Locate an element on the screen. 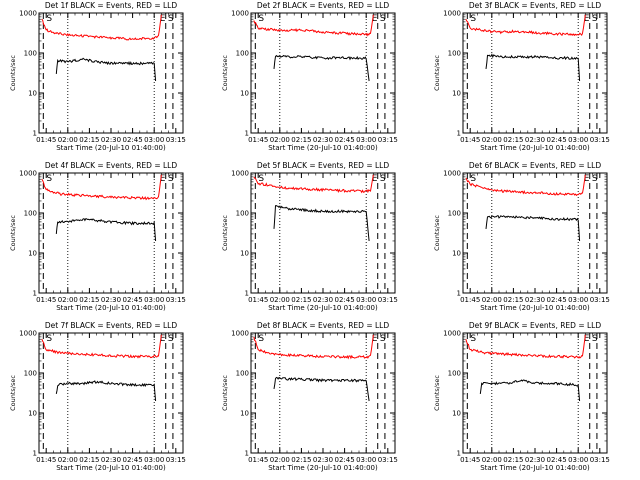 This screenshot has width=640, height=480. plot-title: Det 9f BLACK = Events, RED = LLD is located at coordinates (535, 325).